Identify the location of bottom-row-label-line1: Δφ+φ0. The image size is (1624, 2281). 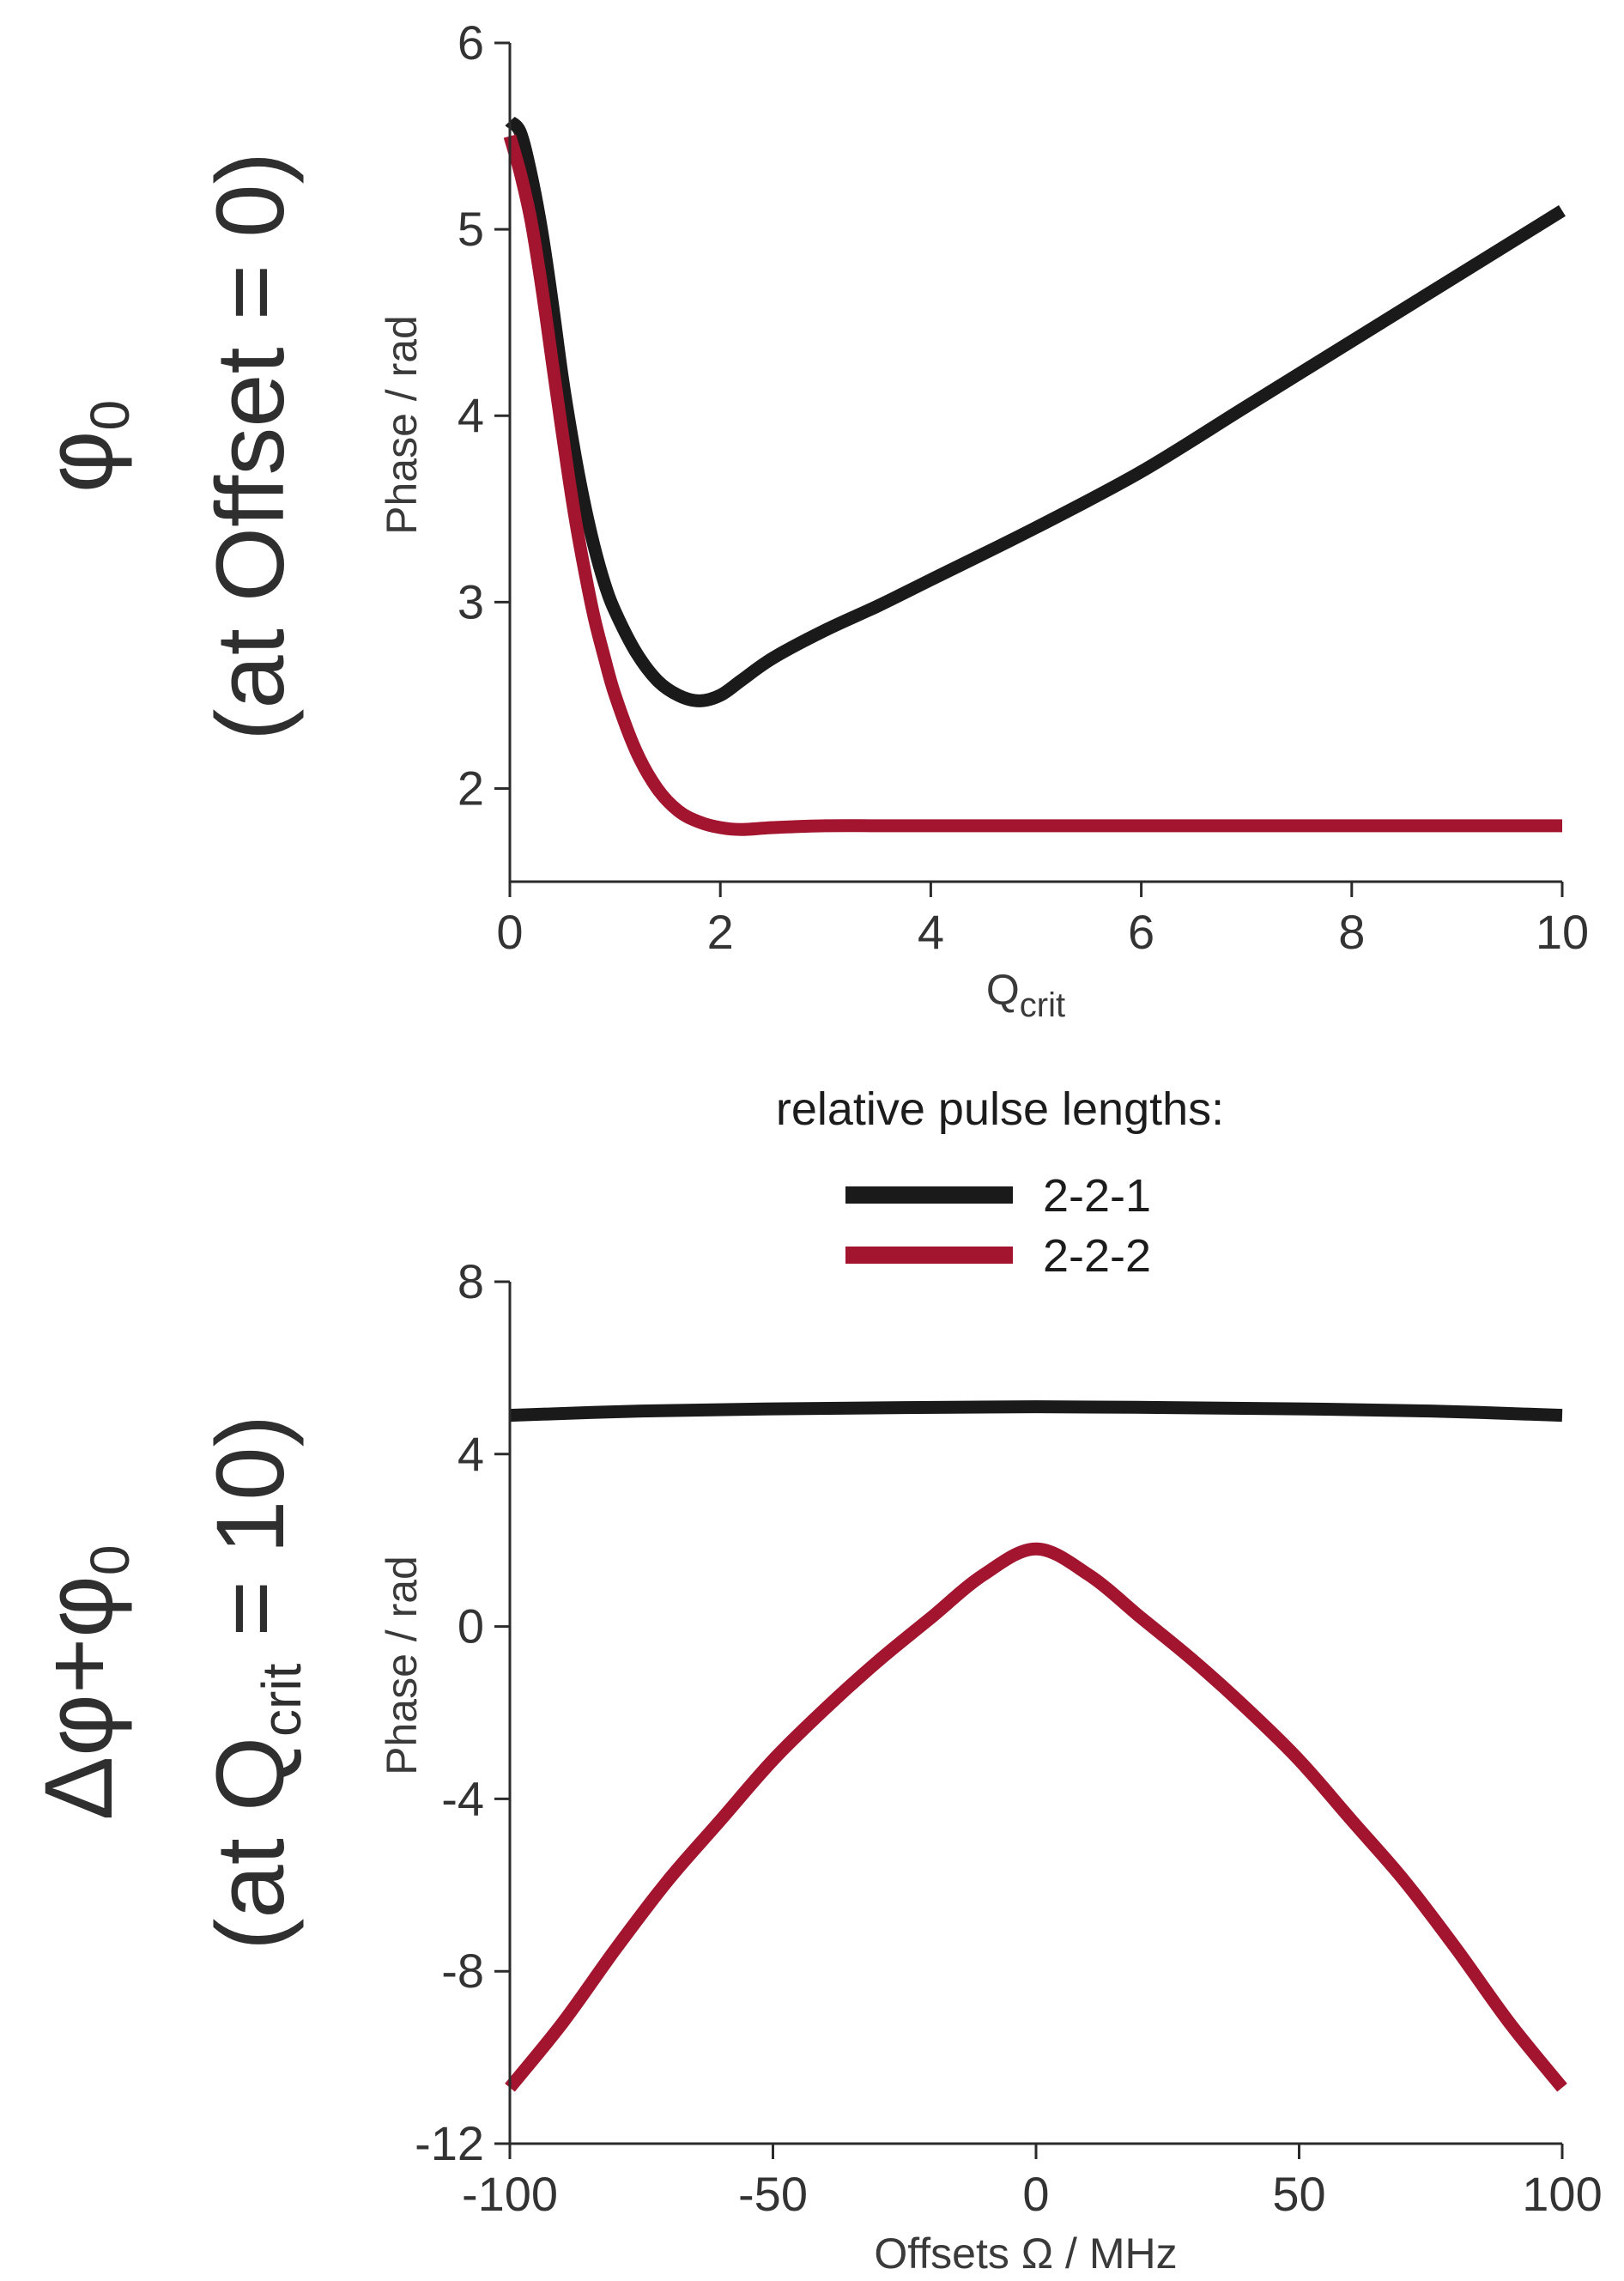
(83, 1682).